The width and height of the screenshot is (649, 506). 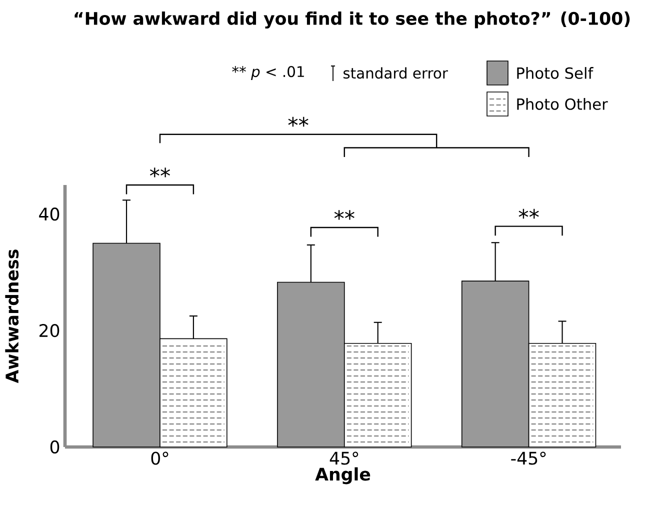 I want to click on x-tick-label: 0°, so click(x=159, y=458).